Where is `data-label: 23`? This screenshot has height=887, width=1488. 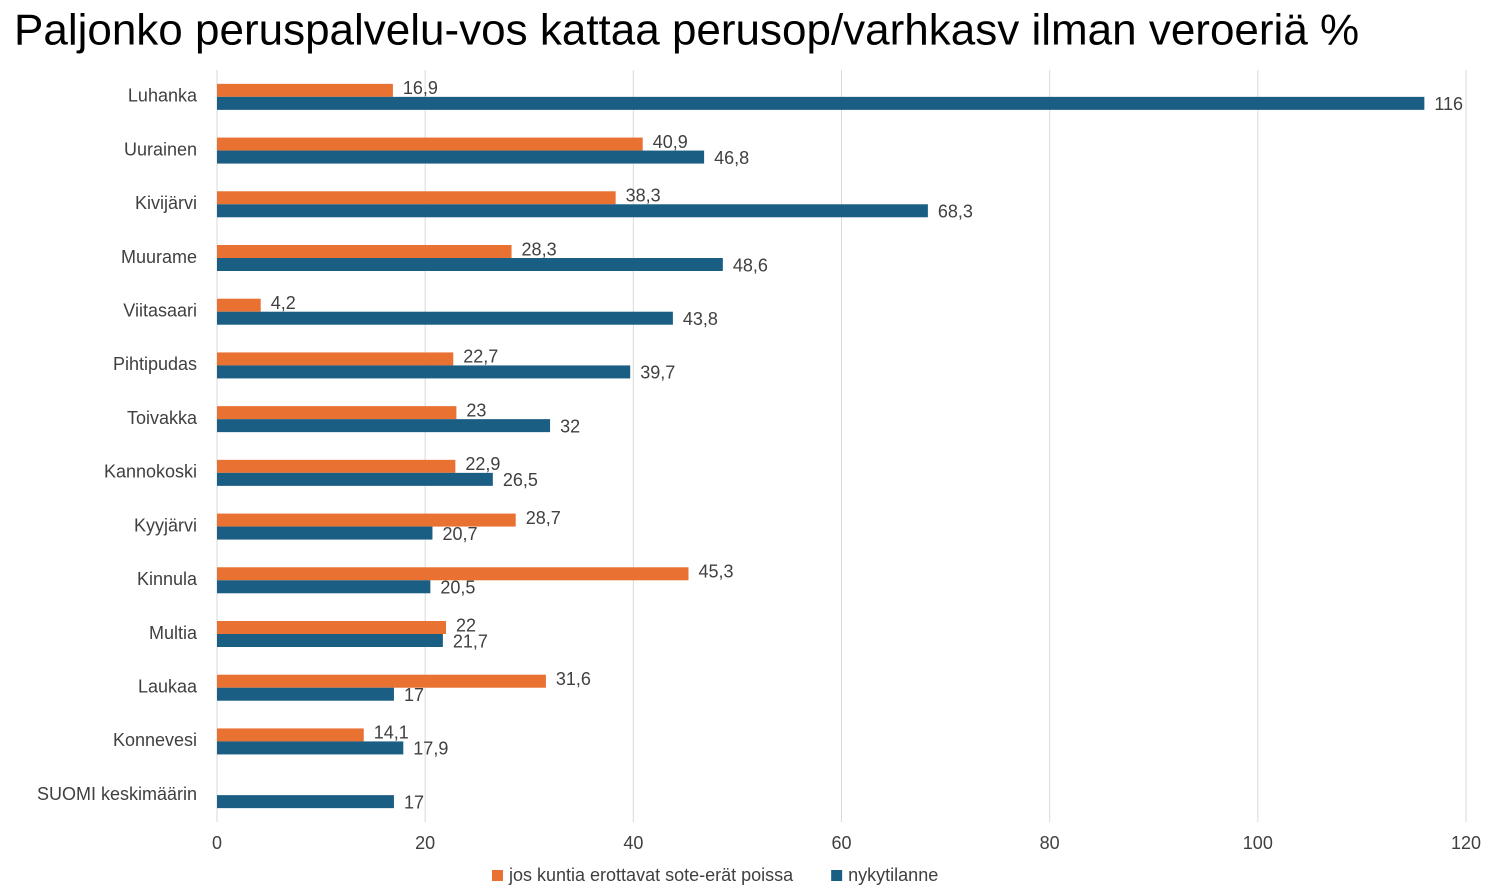
data-label: 23 is located at coordinates (476, 410).